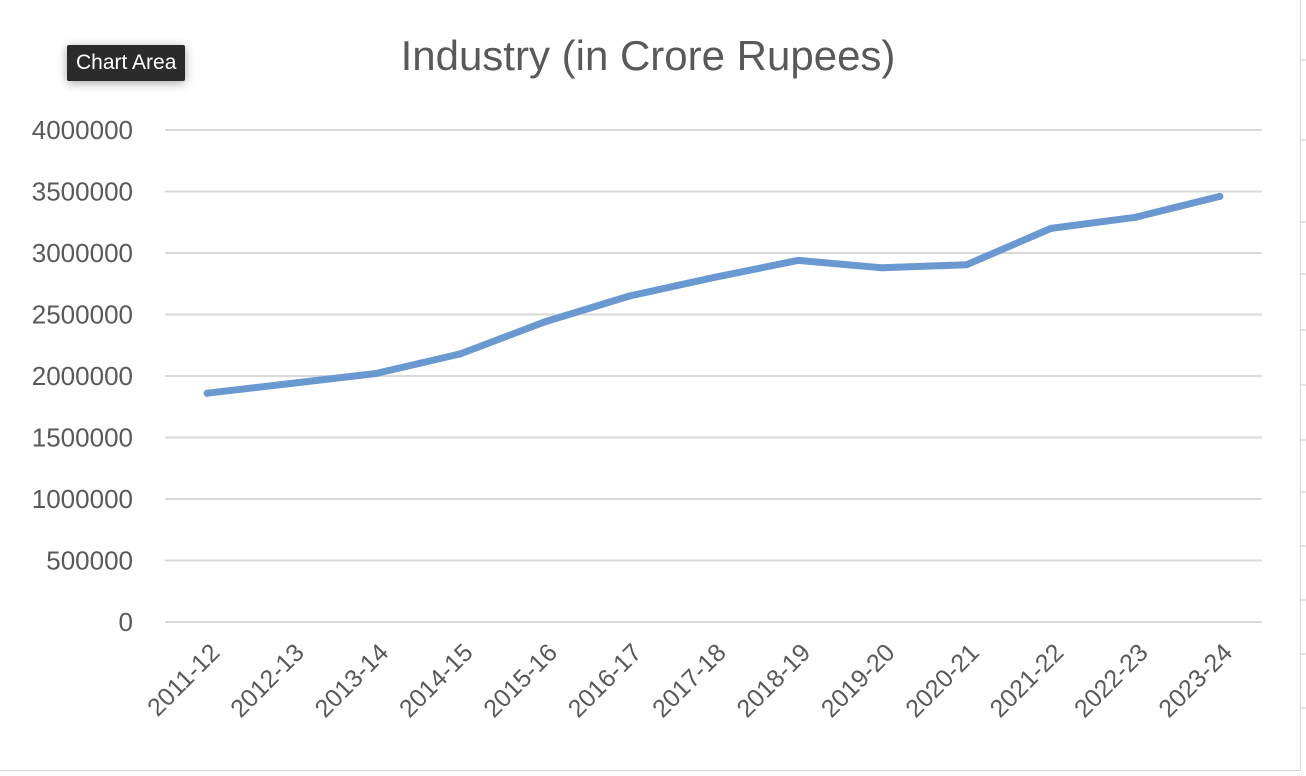 This screenshot has width=1306, height=776. I want to click on x-tick-label: 2020-21, so click(942, 680).